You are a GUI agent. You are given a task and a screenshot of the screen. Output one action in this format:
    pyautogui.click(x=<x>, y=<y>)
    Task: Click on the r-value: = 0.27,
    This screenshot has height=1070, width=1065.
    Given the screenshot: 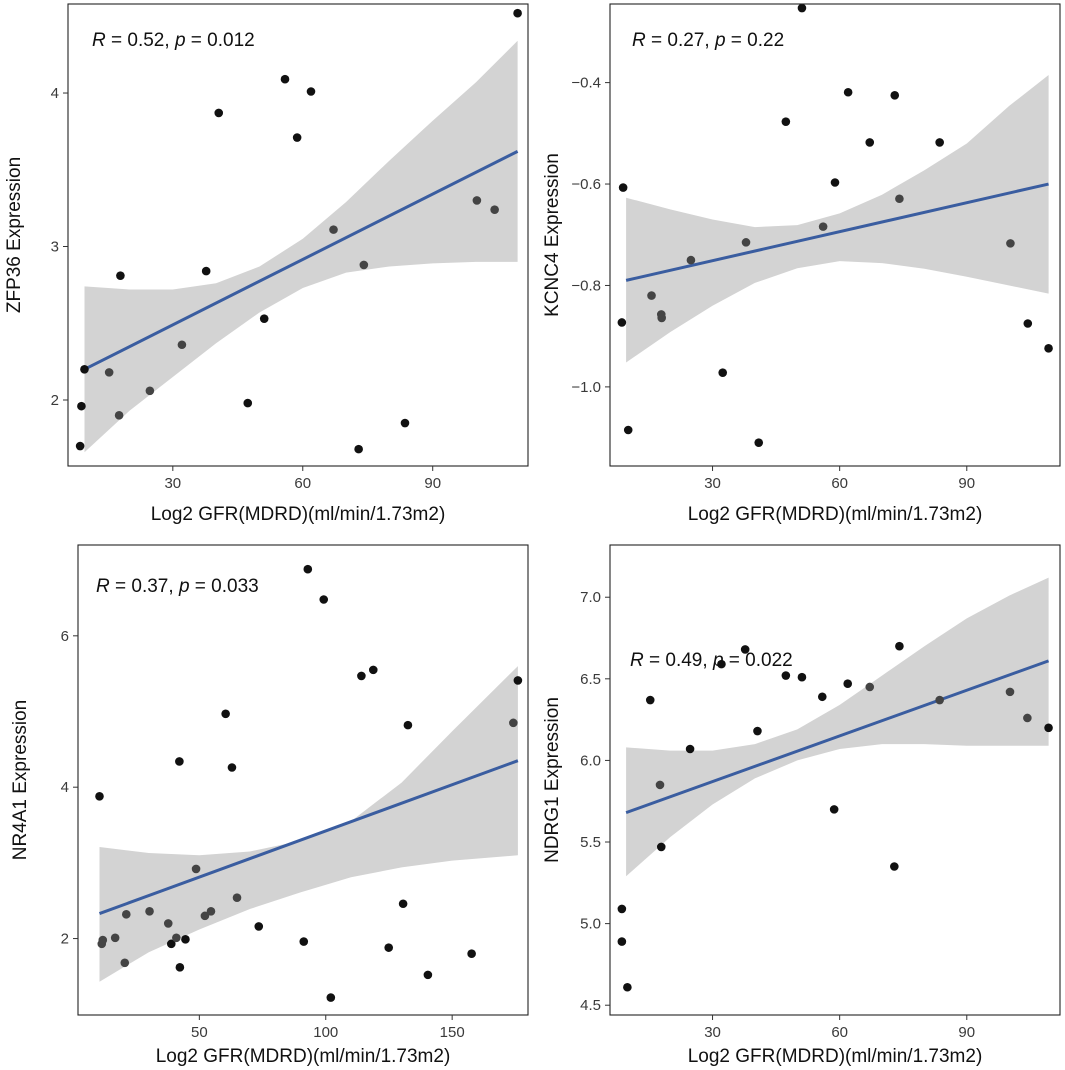 What is the action you would take?
    pyautogui.click(x=680, y=40)
    